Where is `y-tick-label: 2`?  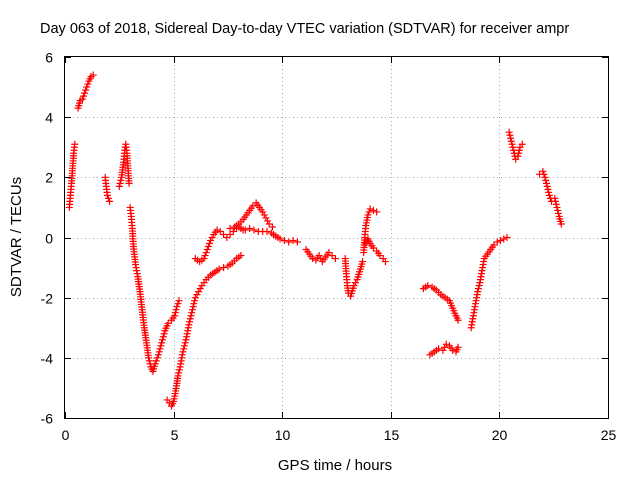
y-tick-label: 2 is located at coordinates (49, 178).